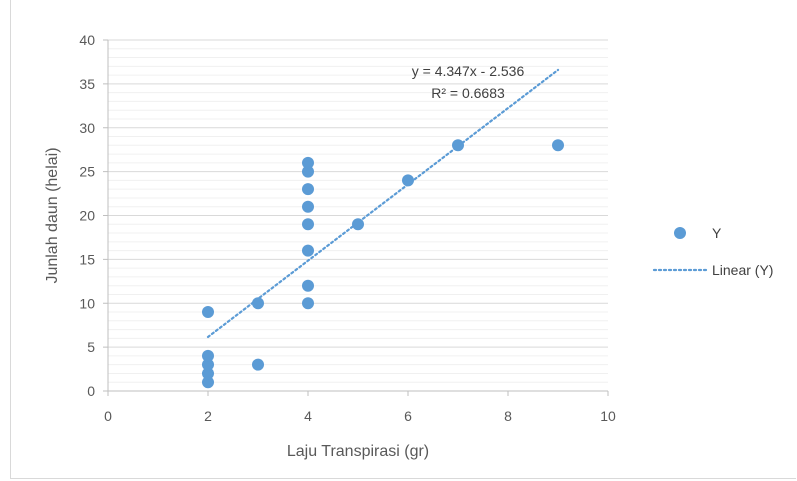 This screenshot has height=481, width=797. I want to click on x-tick-label: 6, so click(408, 416).